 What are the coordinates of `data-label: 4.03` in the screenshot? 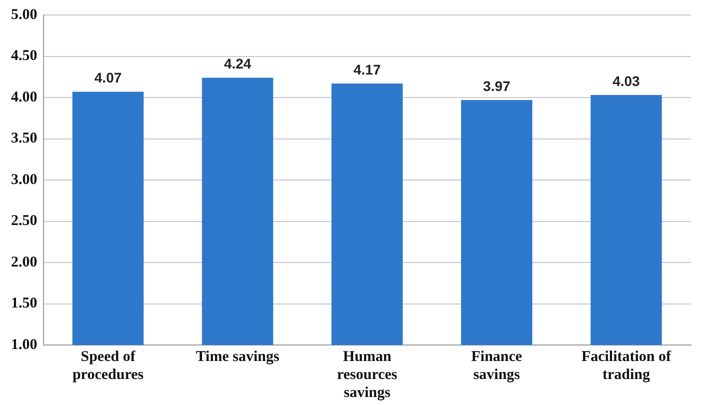 It's located at (626, 80).